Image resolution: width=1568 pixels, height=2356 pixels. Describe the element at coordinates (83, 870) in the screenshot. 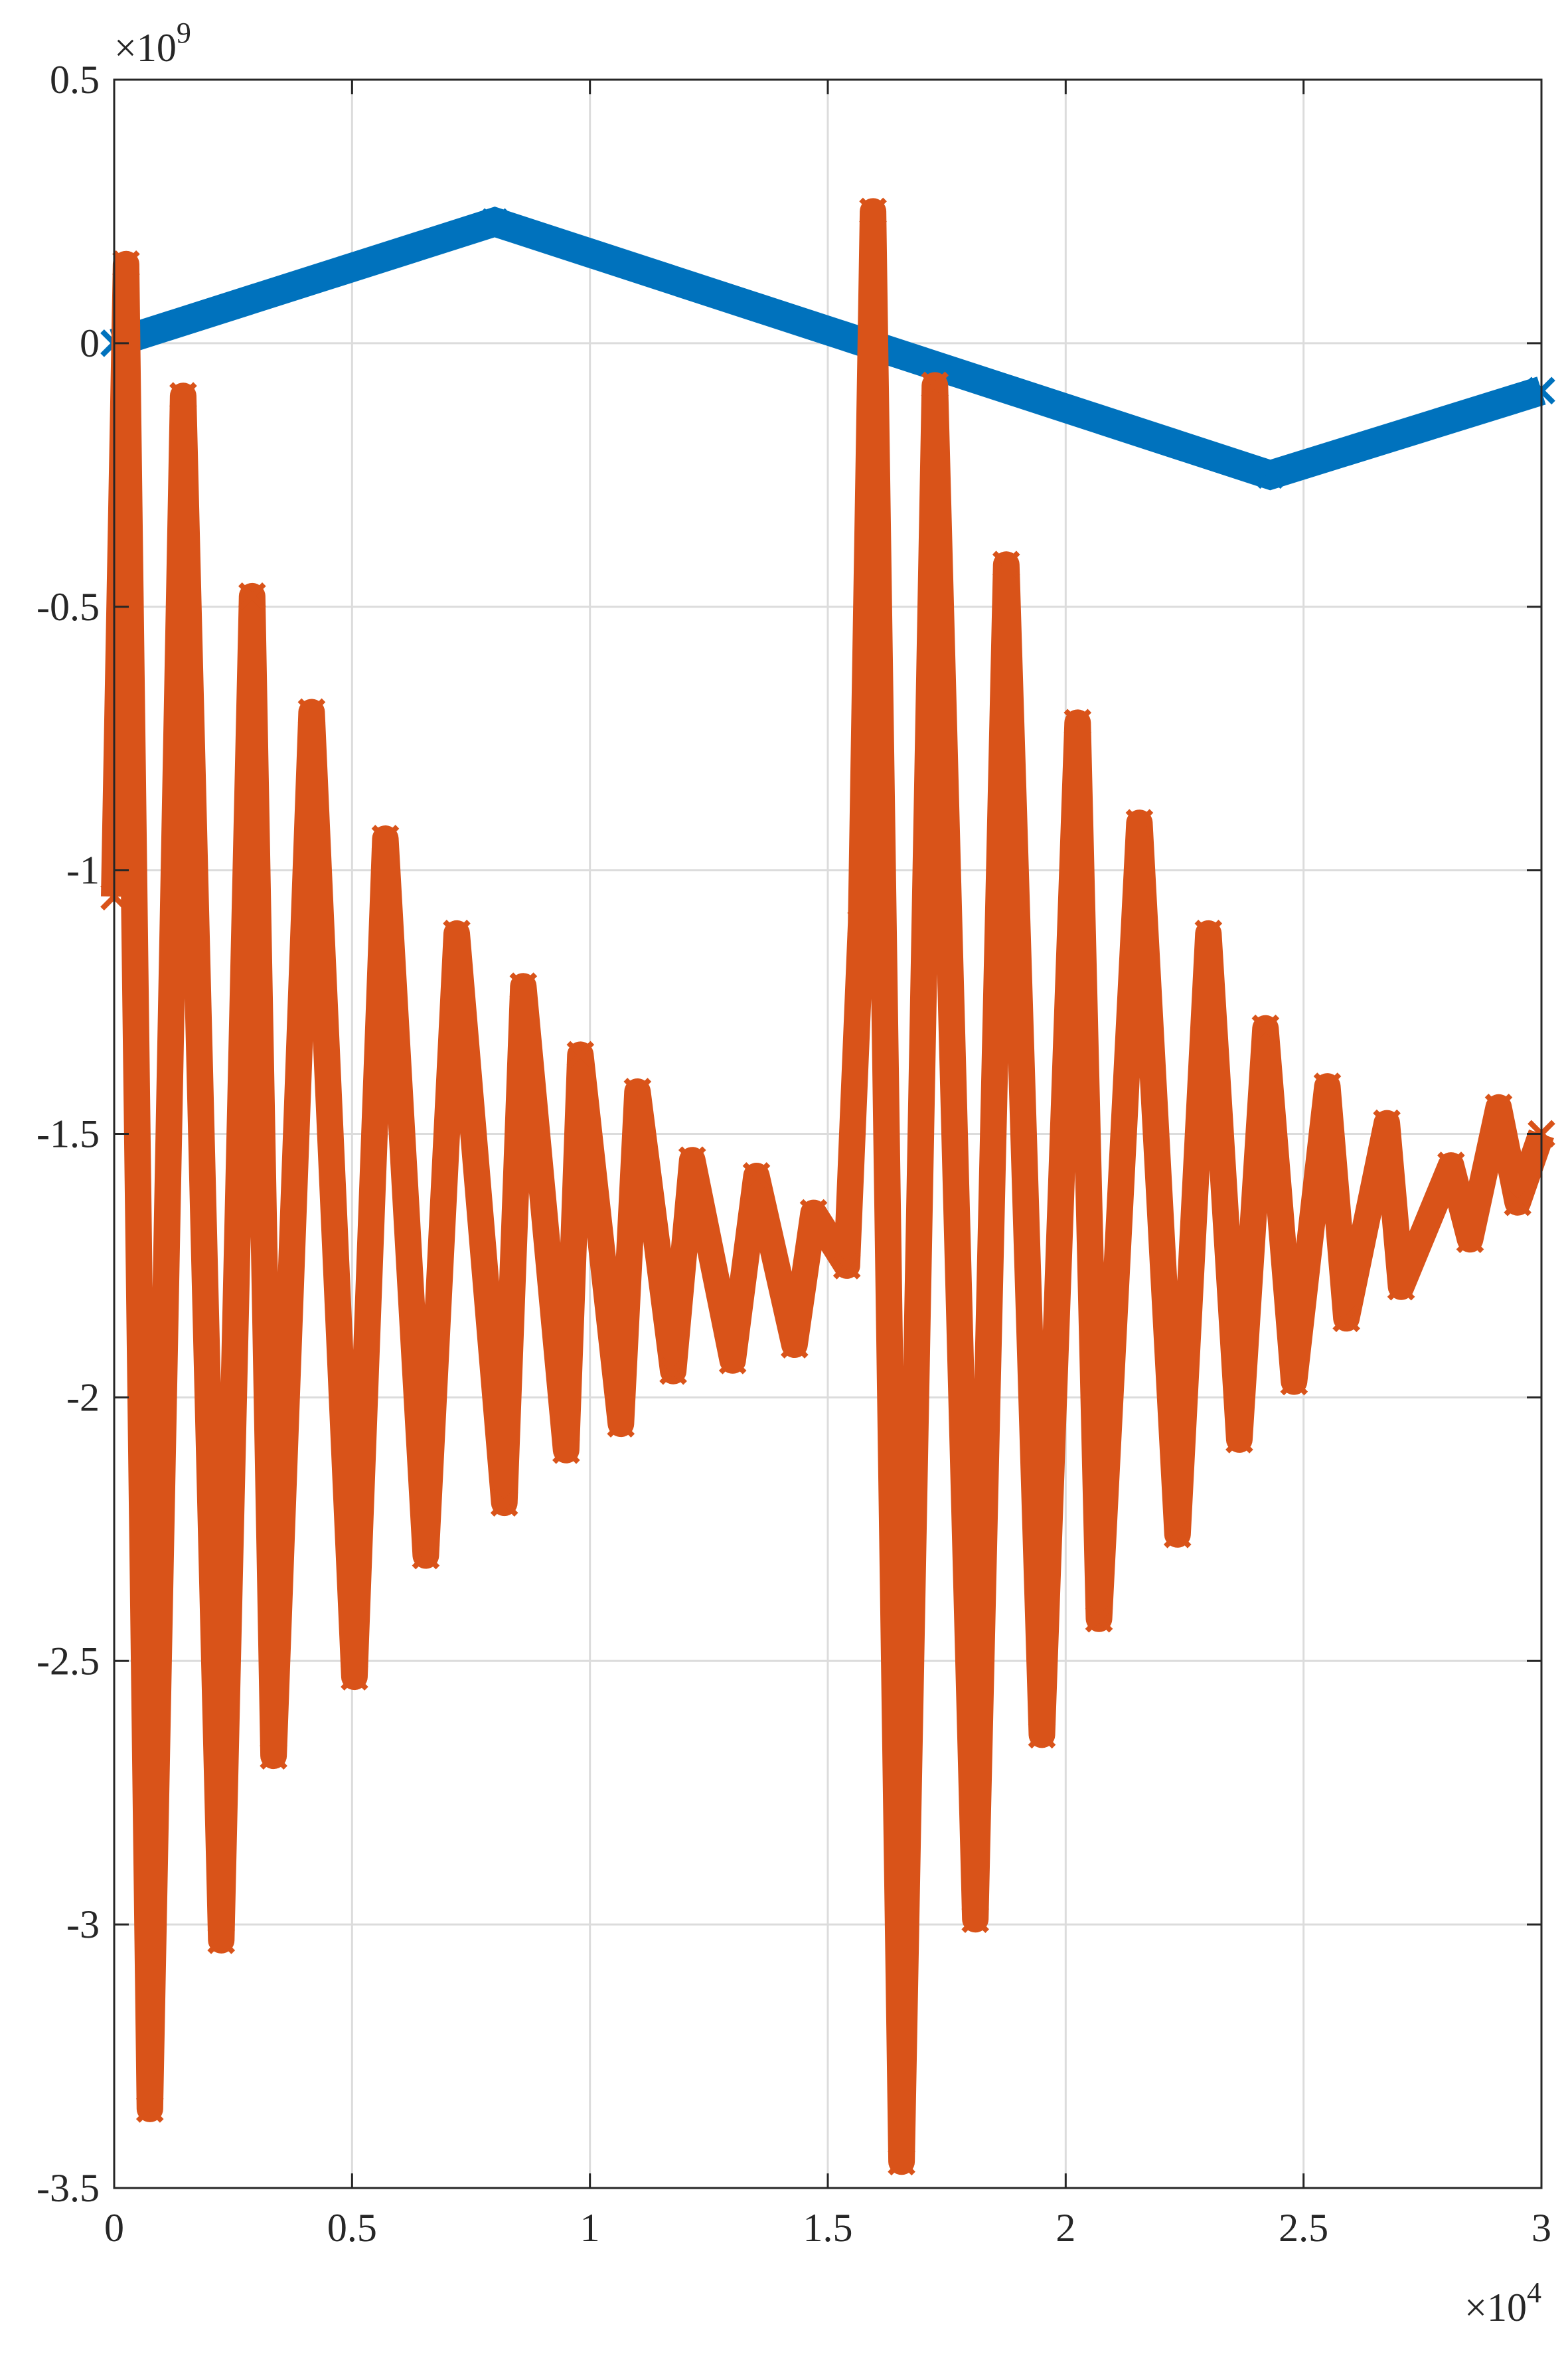

I see `y-tick-label: -1` at that location.